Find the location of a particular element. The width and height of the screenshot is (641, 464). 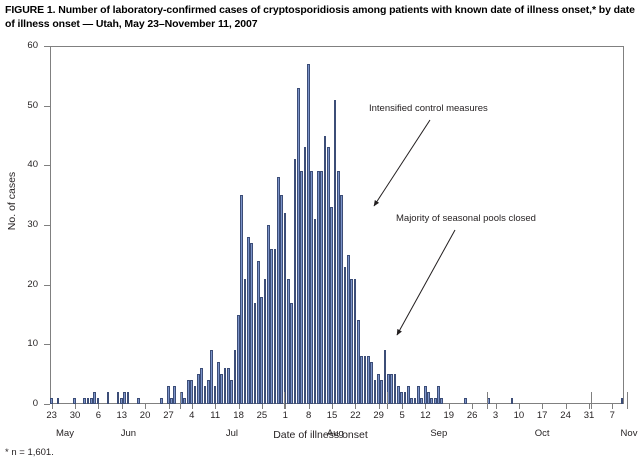

month-label: Nov is located at coordinates (629, 433).